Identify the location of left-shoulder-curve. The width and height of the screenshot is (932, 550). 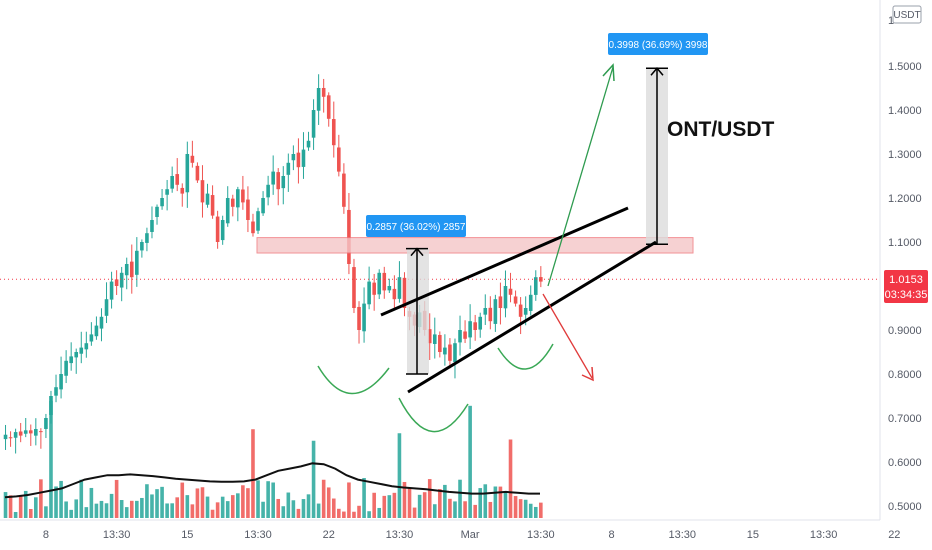
(353, 380).